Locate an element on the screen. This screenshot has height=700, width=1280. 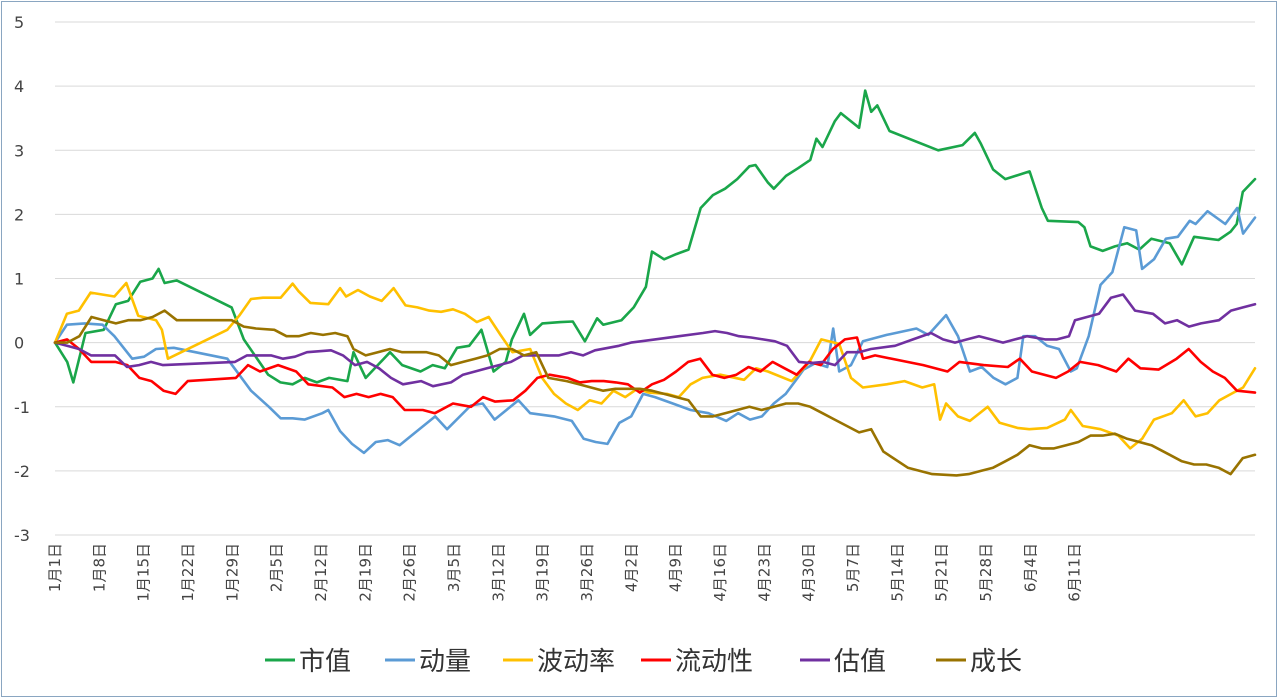
y-tick-label: 2 is located at coordinates (19, 214).